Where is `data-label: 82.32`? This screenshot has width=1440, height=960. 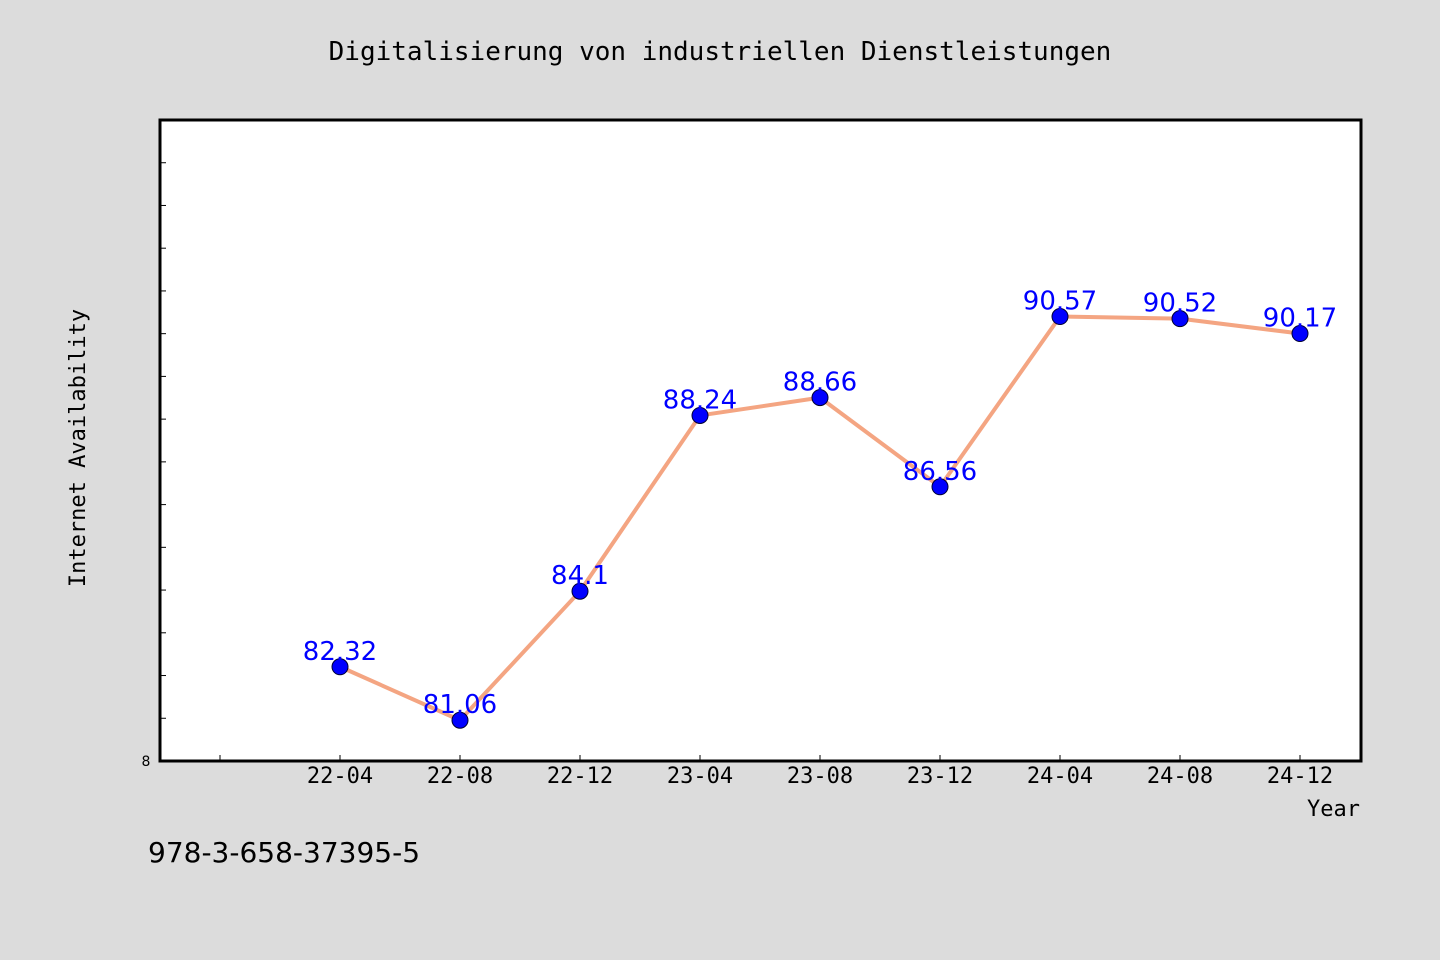
data-label: 82.32 is located at coordinates (340, 652).